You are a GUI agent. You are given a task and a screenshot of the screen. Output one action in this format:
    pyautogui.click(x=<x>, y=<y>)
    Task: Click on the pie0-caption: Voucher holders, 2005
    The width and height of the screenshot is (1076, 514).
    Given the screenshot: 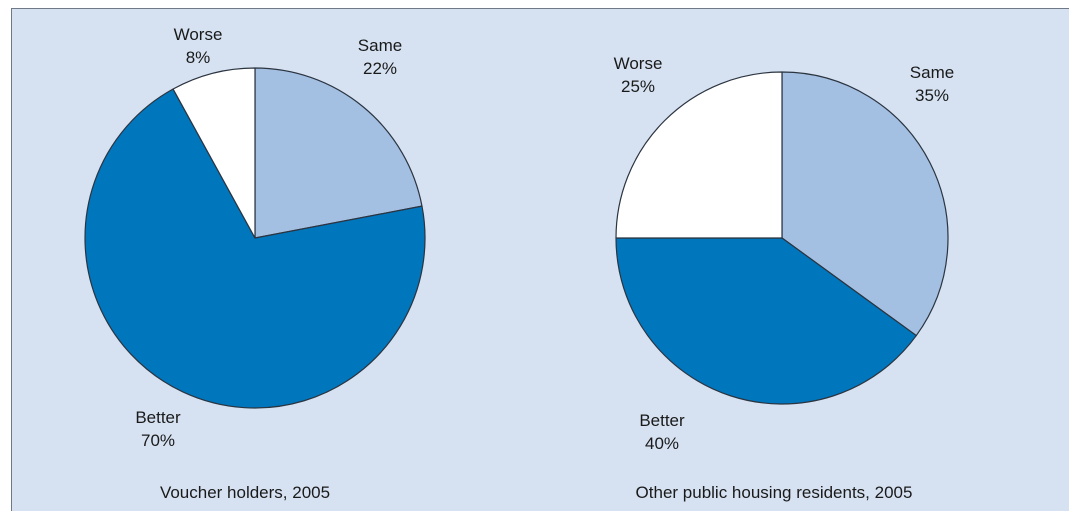 What is the action you would take?
    pyautogui.click(x=245, y=492)
    